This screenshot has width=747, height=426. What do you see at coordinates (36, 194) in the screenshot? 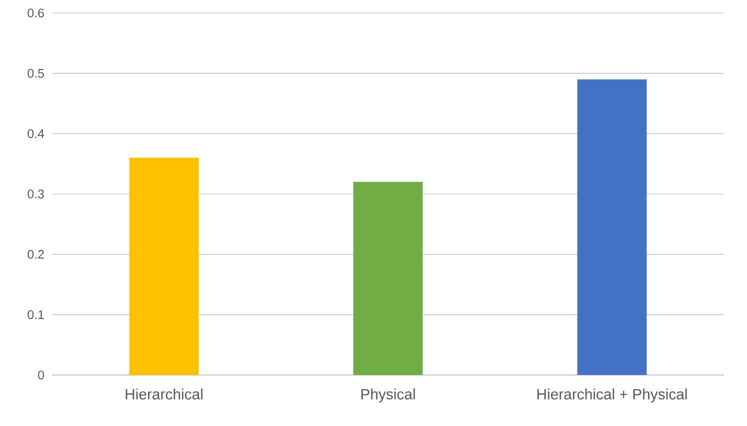
I see `y-tick-label: 0.3` at bounding box center [36, 194].